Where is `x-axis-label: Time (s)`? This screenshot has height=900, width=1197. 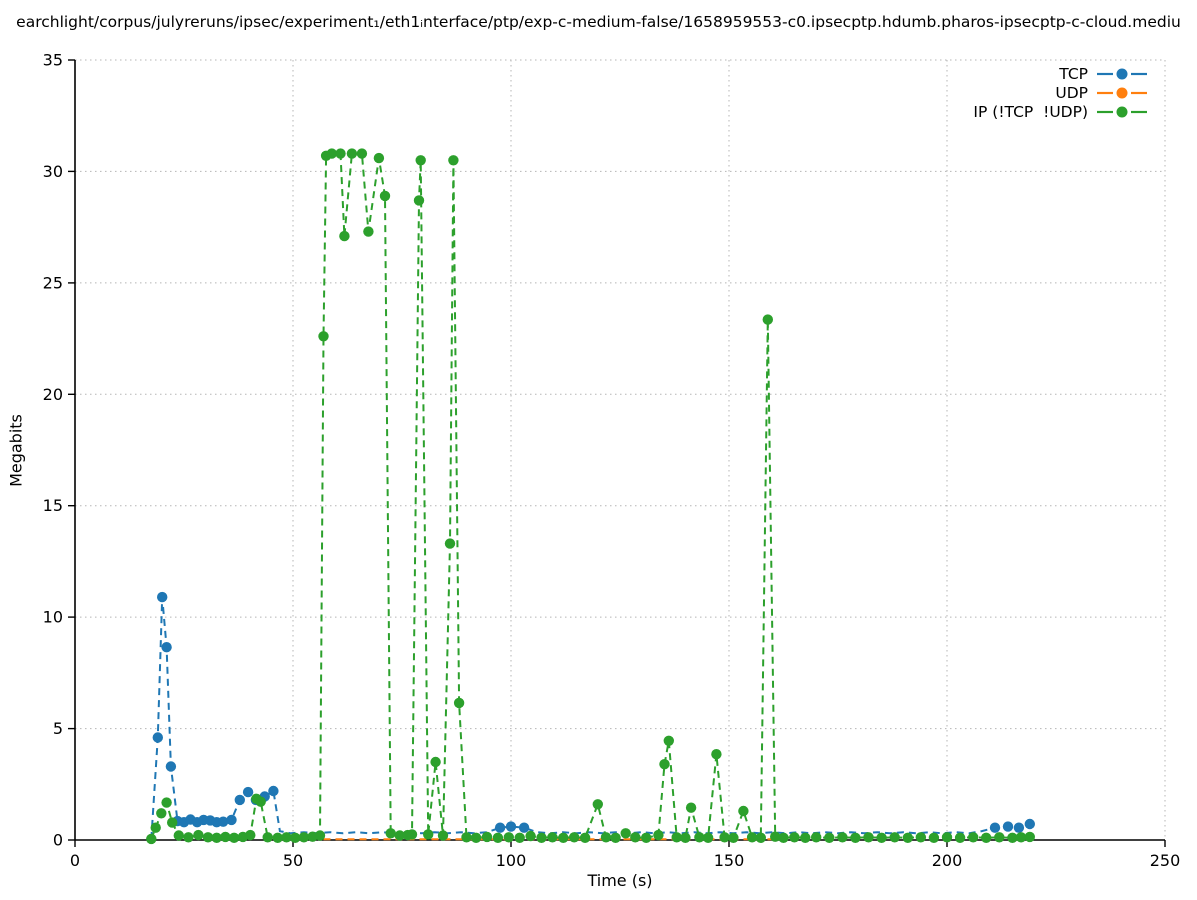 x-axis-label: Time (s) is located at coordinates (620, 880).